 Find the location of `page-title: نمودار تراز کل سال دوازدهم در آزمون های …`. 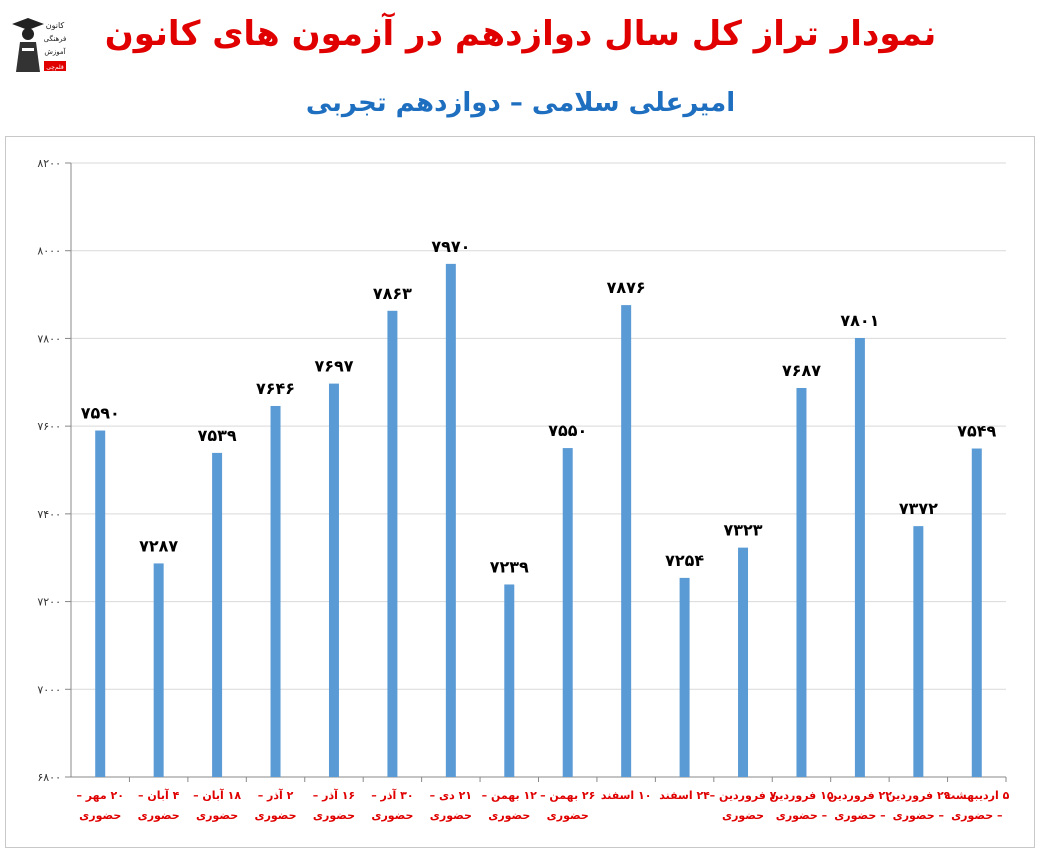

page-title: نمودار تراز کل سال دوازدهم در آزمون های … is located at coordinates (520, 34).